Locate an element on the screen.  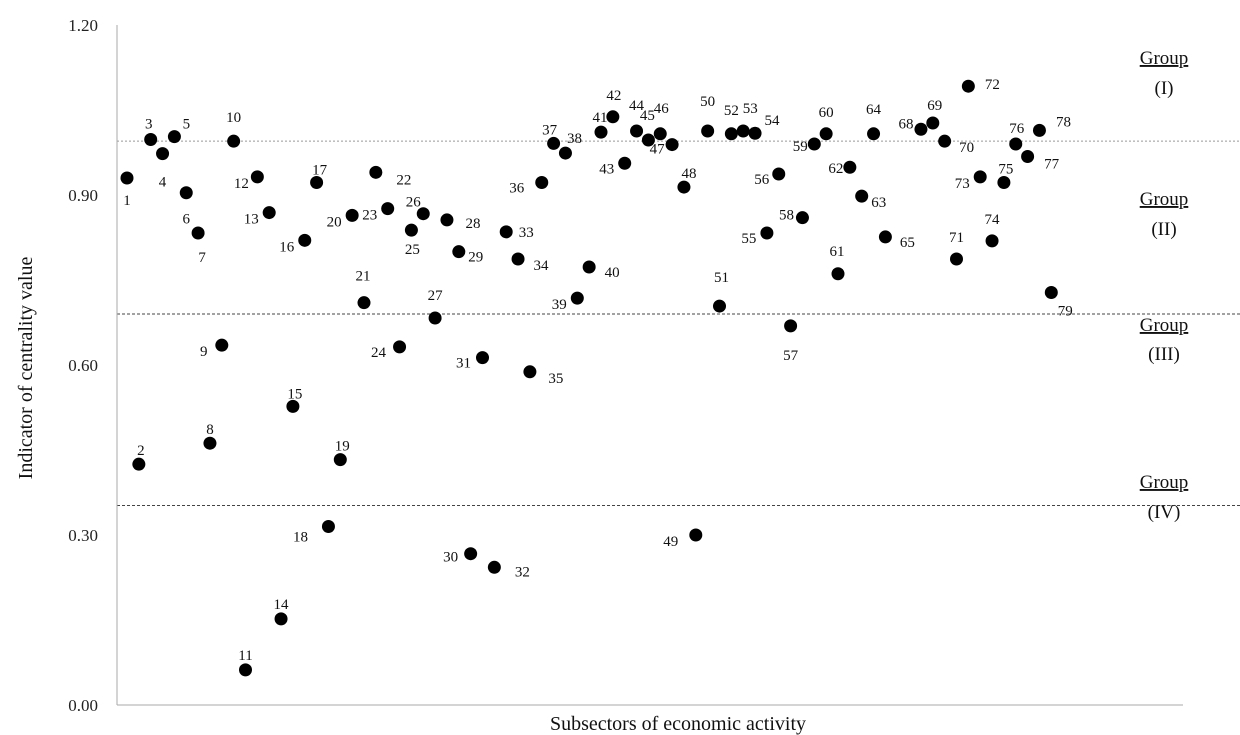
data-point-label: 56 is located at coordinates (762, 180).